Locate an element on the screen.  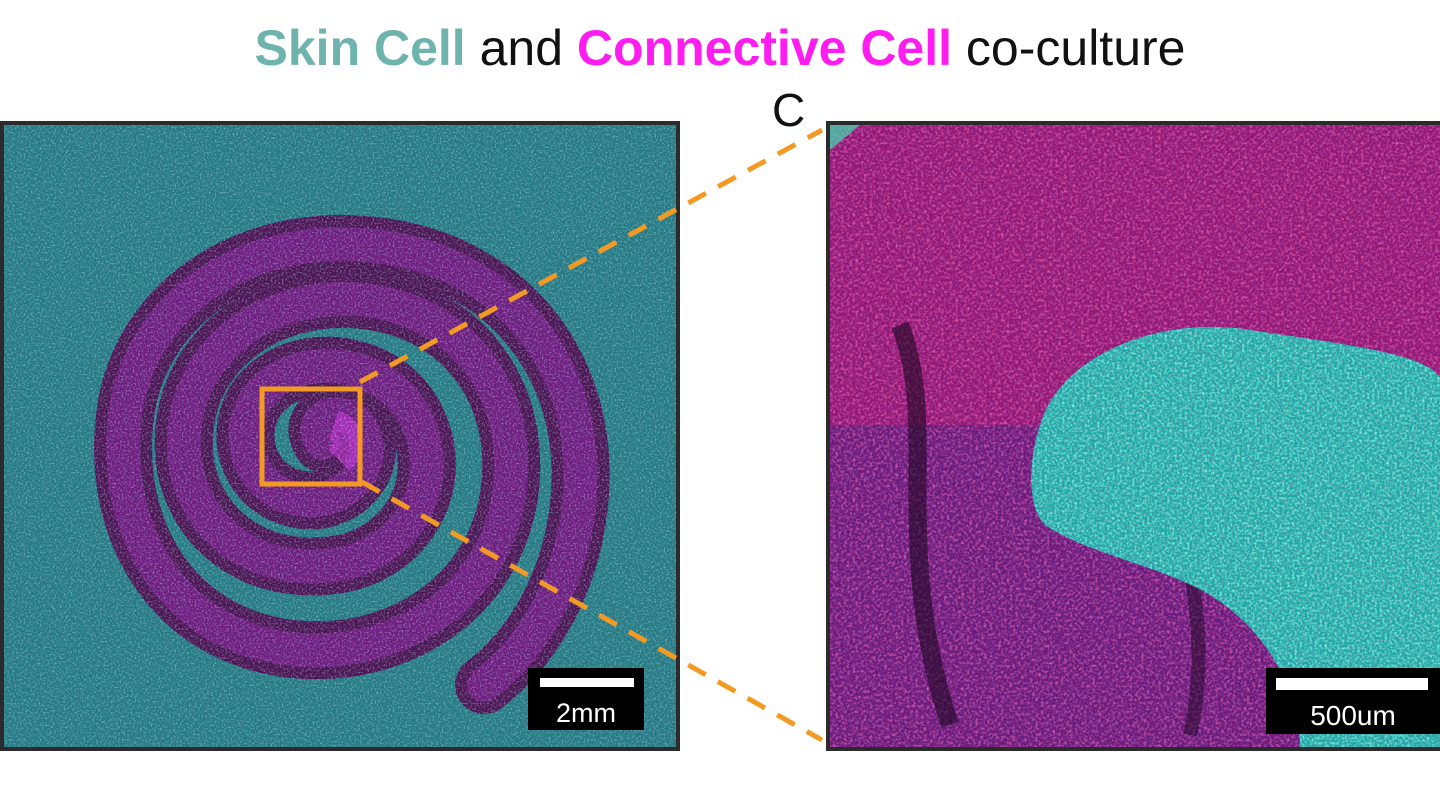
figure-title: Skin Cell and Connective Cell co-culture is located at coordinates (720, 48).